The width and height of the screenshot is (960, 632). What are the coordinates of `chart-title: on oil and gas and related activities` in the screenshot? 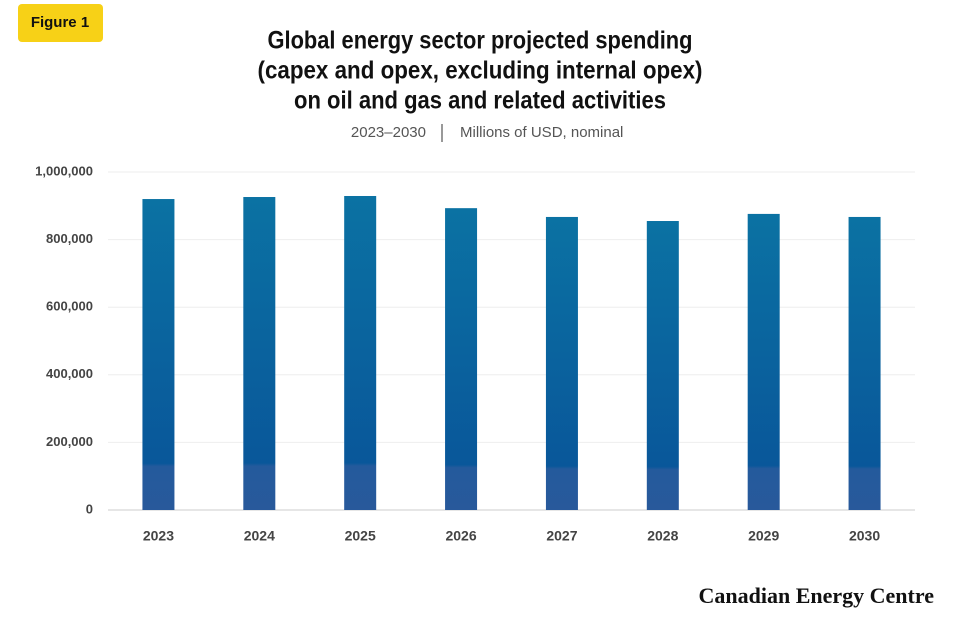 It's located at (480, 101).